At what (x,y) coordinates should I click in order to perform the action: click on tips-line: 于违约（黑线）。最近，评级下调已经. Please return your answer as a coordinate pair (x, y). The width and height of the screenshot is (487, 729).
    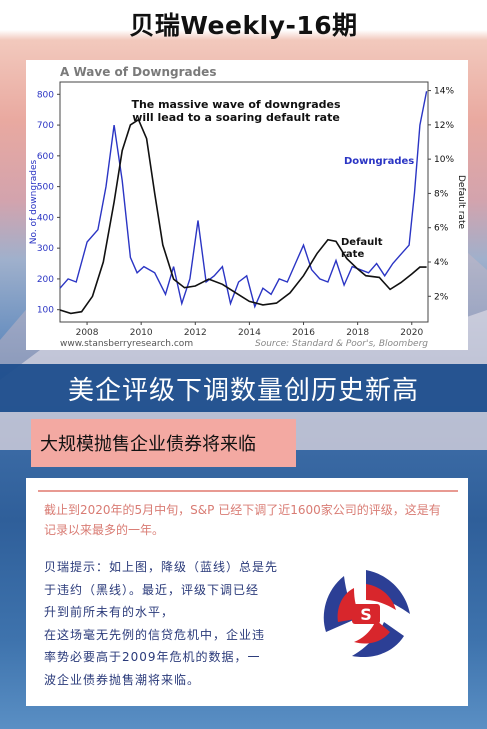
    Looking at the image, I should click on (152, 589).